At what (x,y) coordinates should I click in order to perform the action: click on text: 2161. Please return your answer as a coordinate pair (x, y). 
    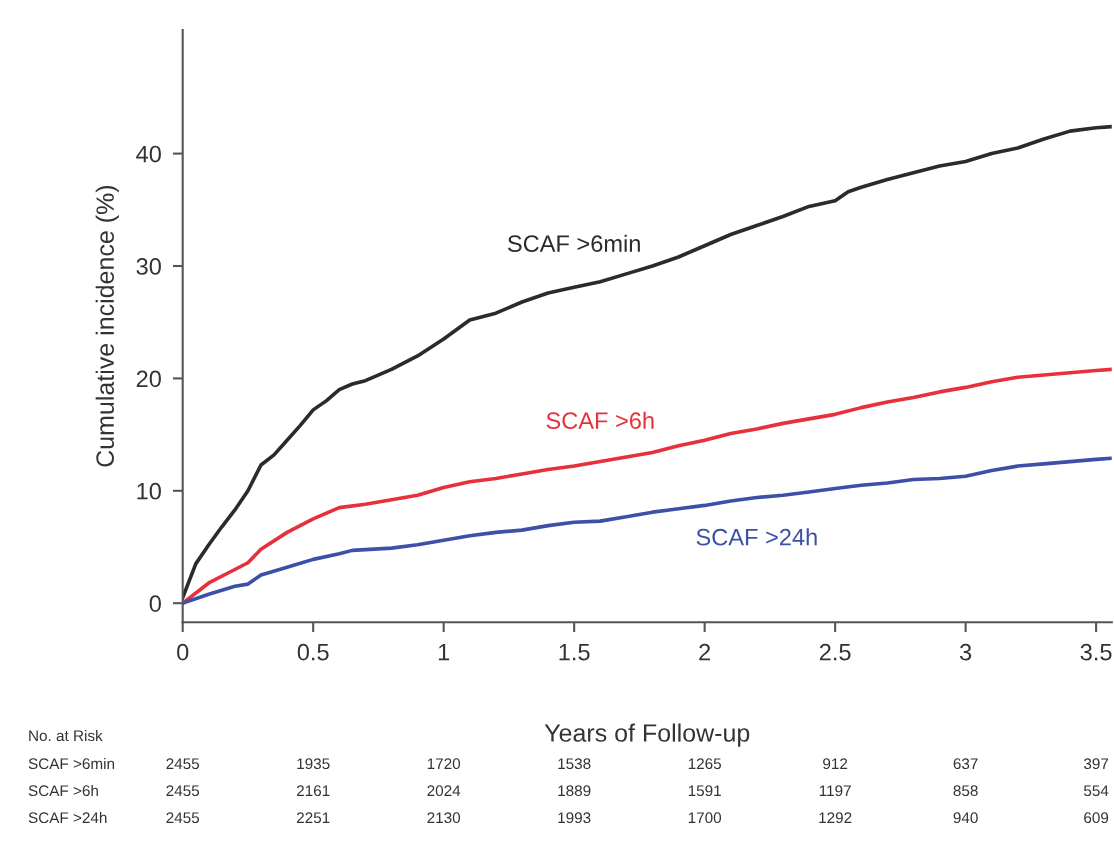
    Looking at the image, I should click on (313, 791).